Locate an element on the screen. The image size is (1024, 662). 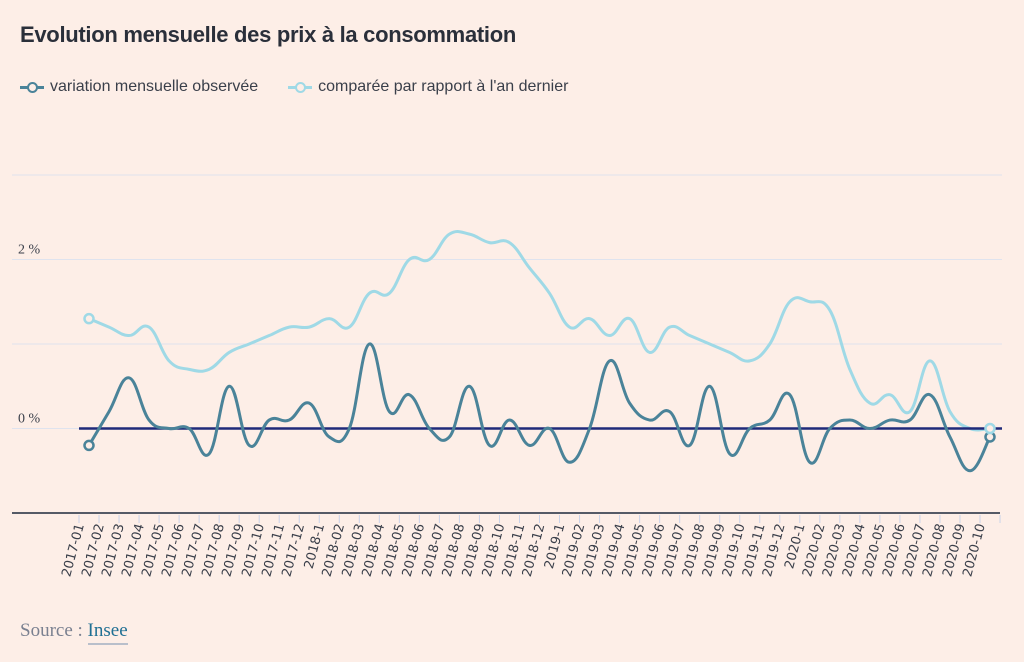
source-label: Source : is located at coordinates (51, 630).